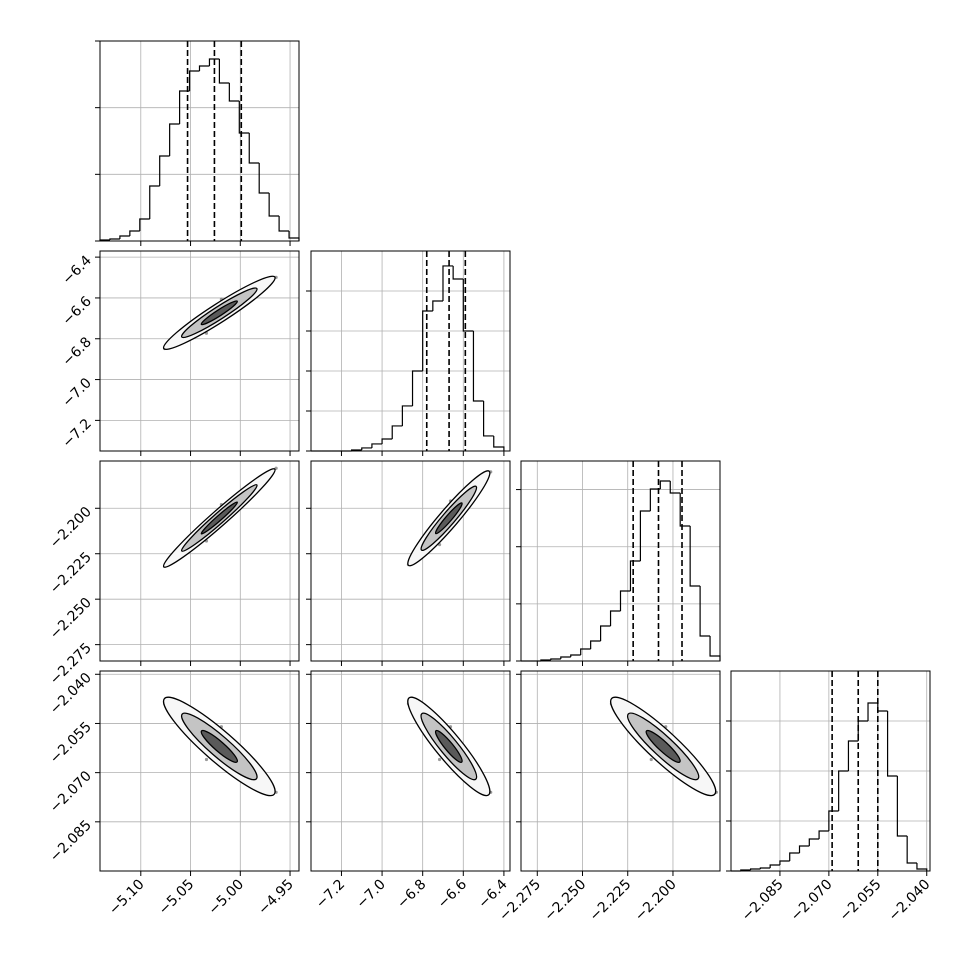  Describe the element at coordinates (812, 901) in the screenshot. I see `x-tick-label: −2.070` at that location.